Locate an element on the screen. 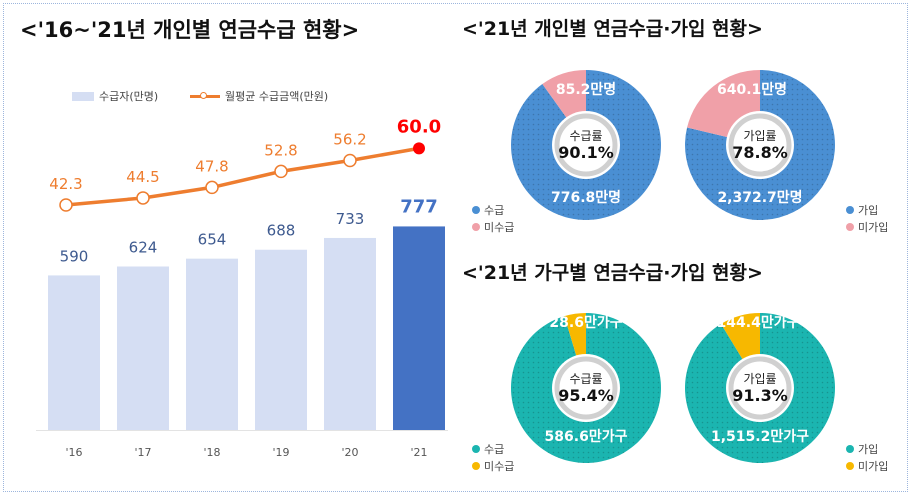 This screenshot has width=913, height=497. legend-individual-pension-received: 수급 is located at coordinates (488, 210).